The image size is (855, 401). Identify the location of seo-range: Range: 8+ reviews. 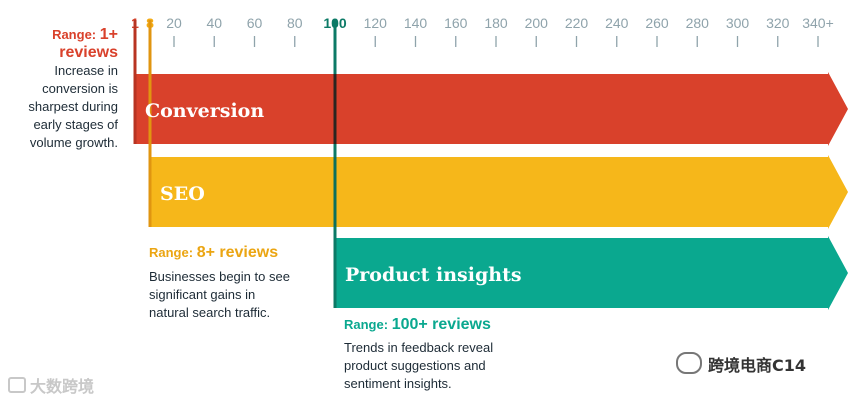
(239, 253).